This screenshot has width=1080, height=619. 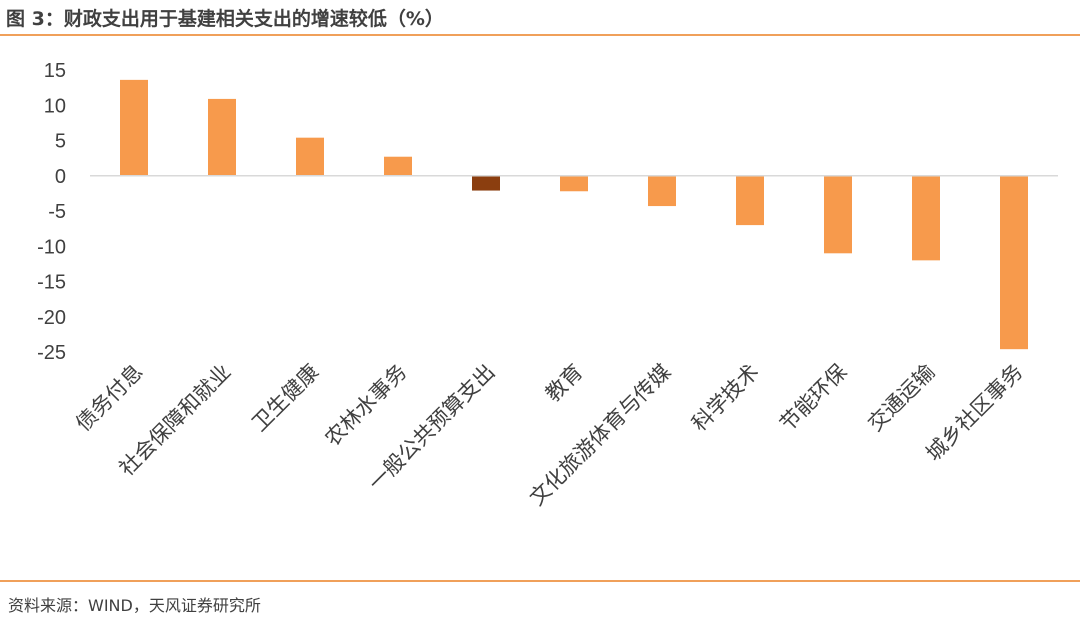 What do you see at coordinates (225, 19) in the screenshot?
I see `page-title: 图 3：财政支出用于基建相关支出的增速较低（%）` at bounding box center [225, 19].